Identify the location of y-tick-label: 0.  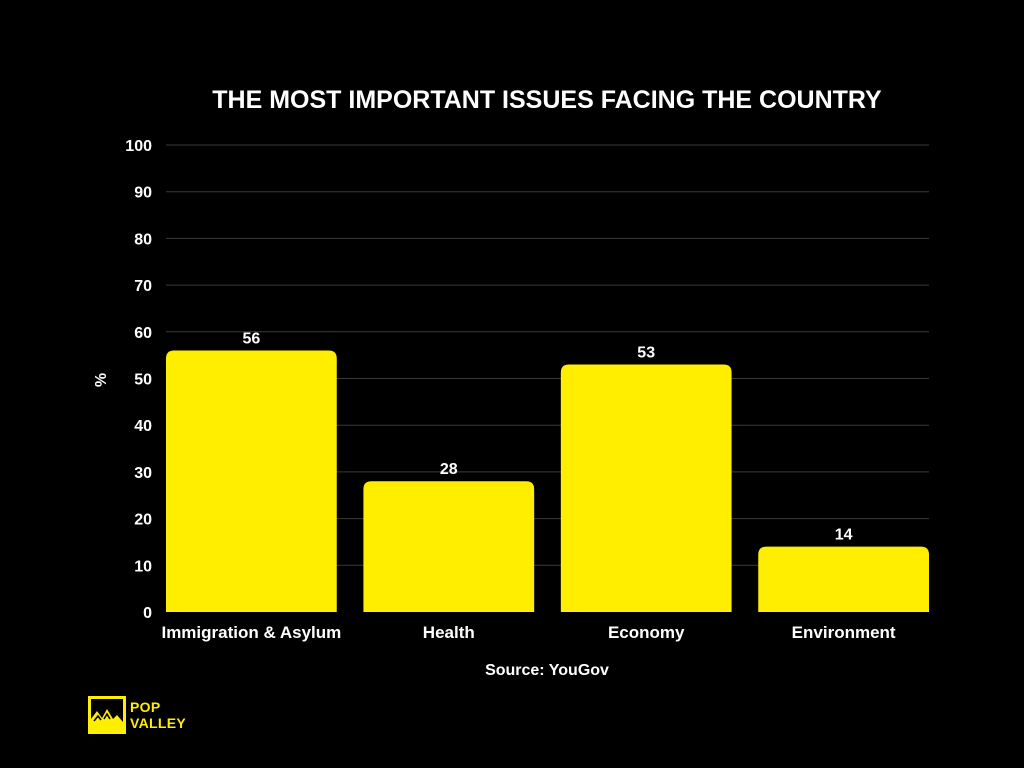
(147, 613).